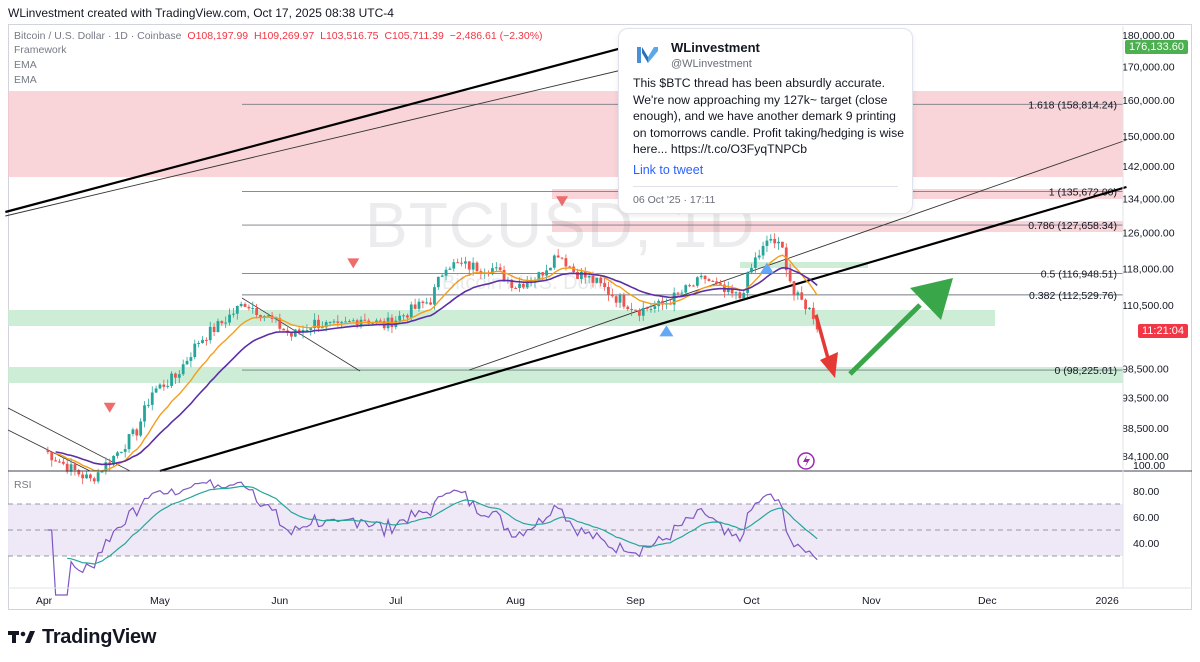 The height and width of the screenshot is (662, 1200). I want to click on fib-level-label: 0 (98,225.01), so click(1086, 371).